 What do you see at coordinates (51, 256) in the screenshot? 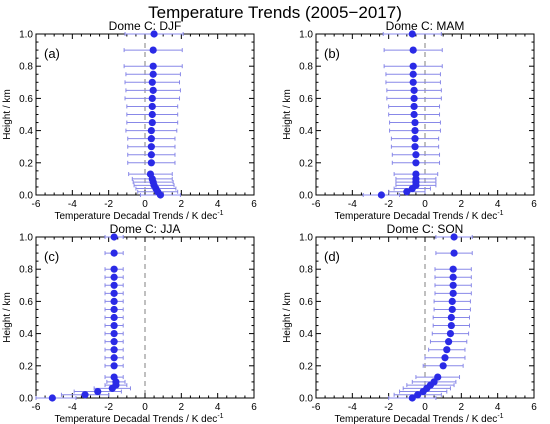
I see `panel-label: (c)` at bounding box center [51, 256].